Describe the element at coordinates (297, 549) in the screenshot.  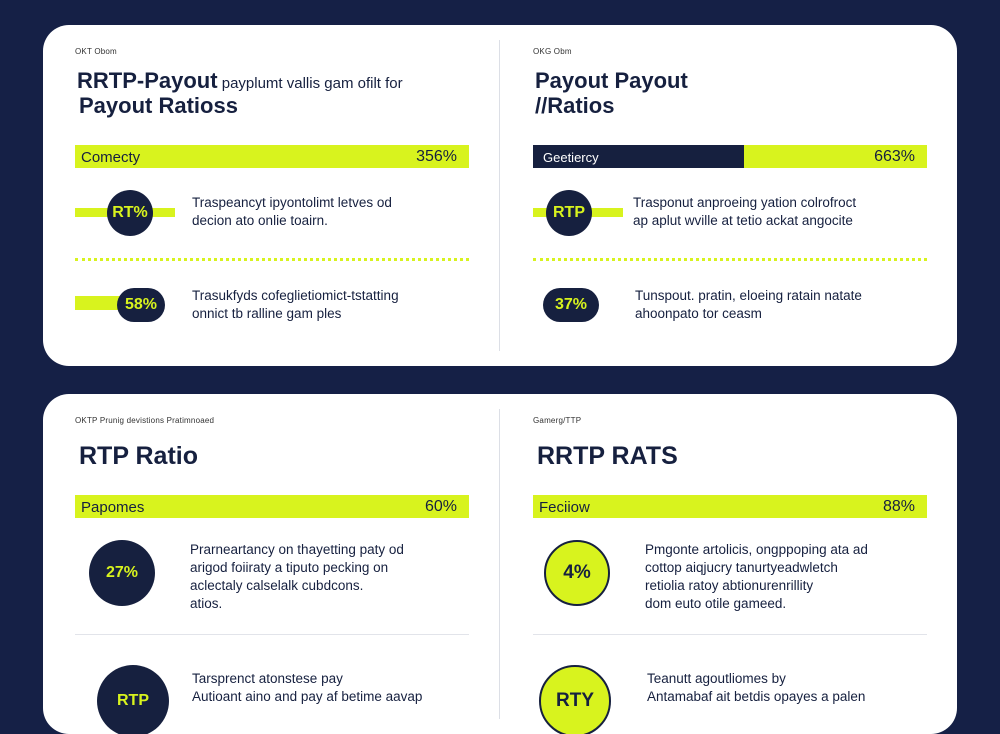
I see `desc-line: Prarneartancy on thayetting paty od` at that location.